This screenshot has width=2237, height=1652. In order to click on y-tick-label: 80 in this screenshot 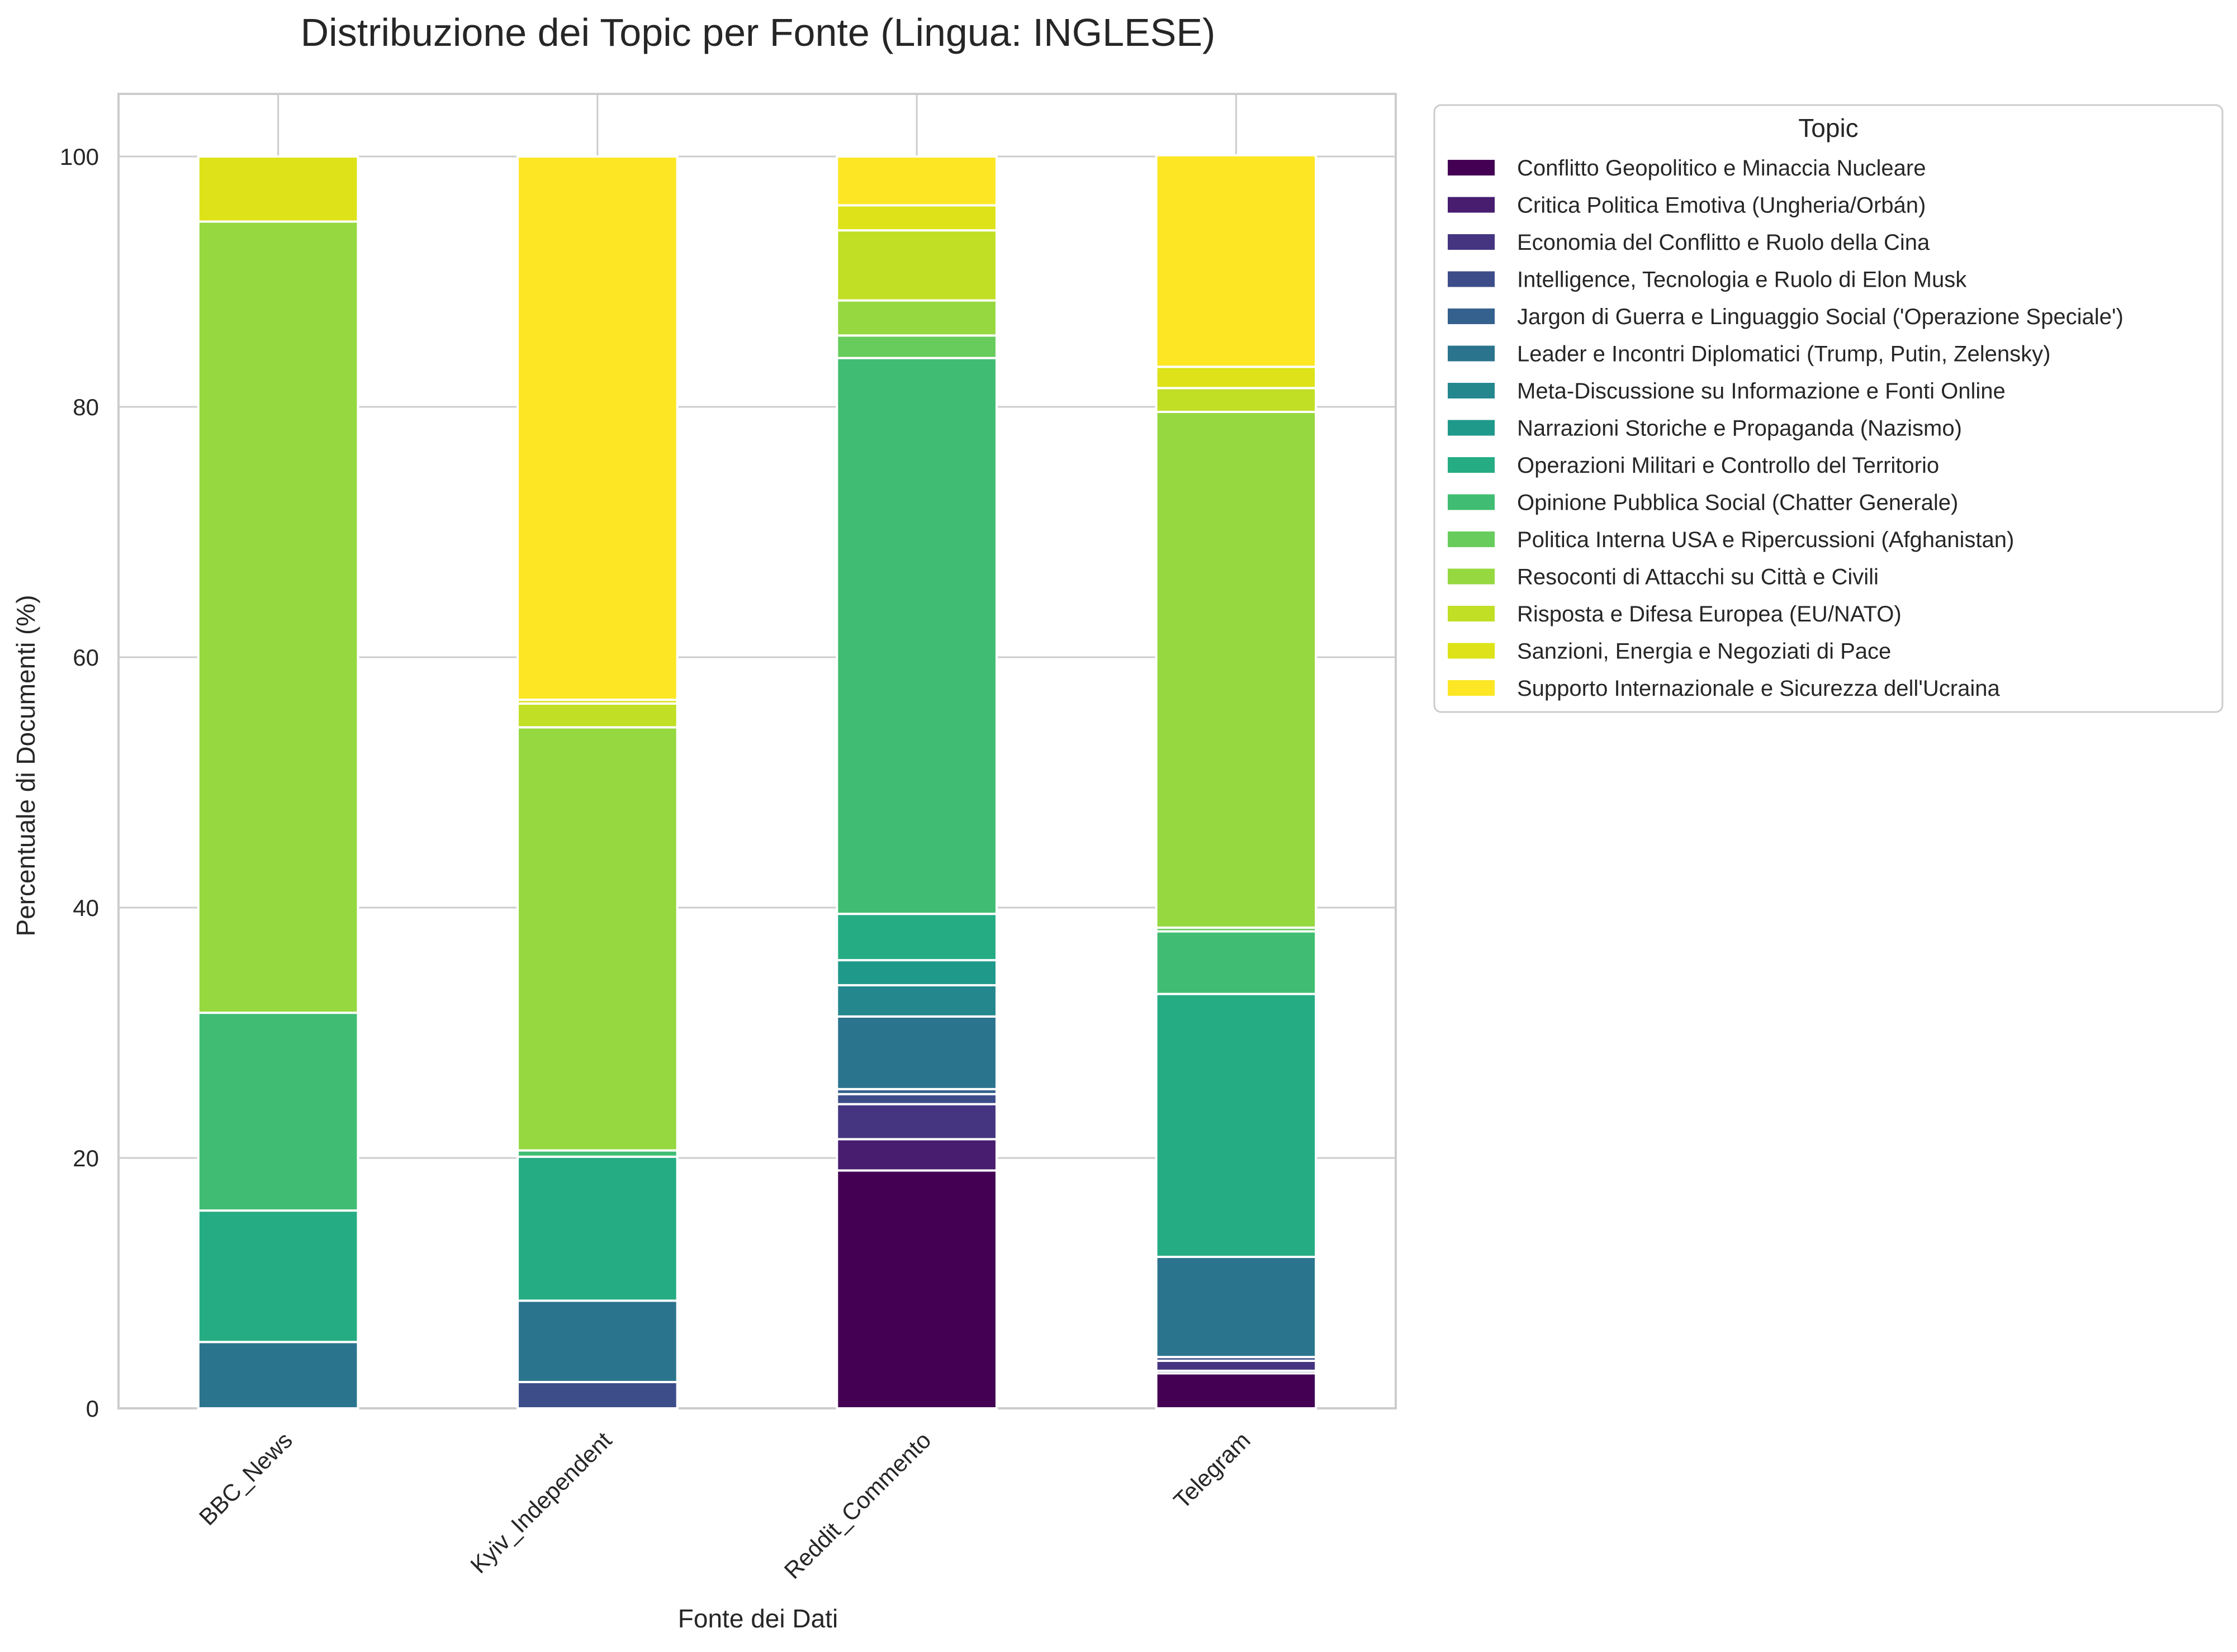, I will do `click(86, 407)`.